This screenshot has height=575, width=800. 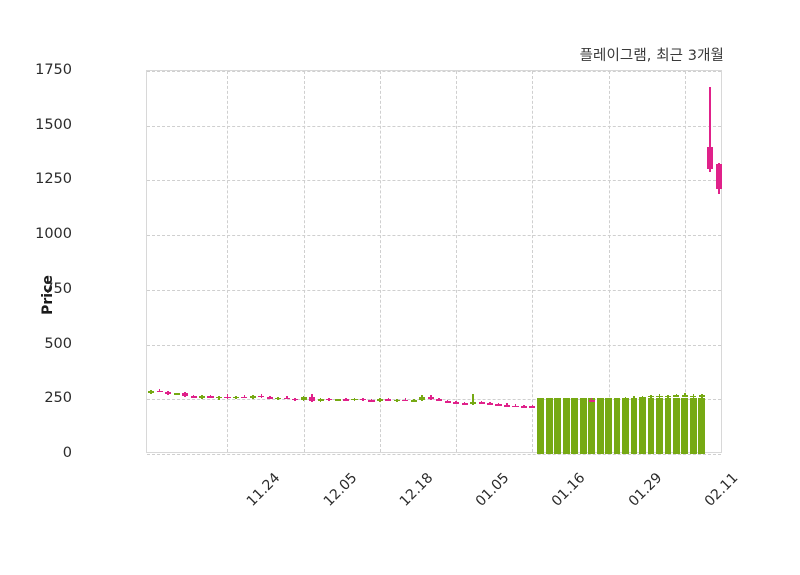 I want to click on y-tick-750: 750, so click(x=58, y=288).